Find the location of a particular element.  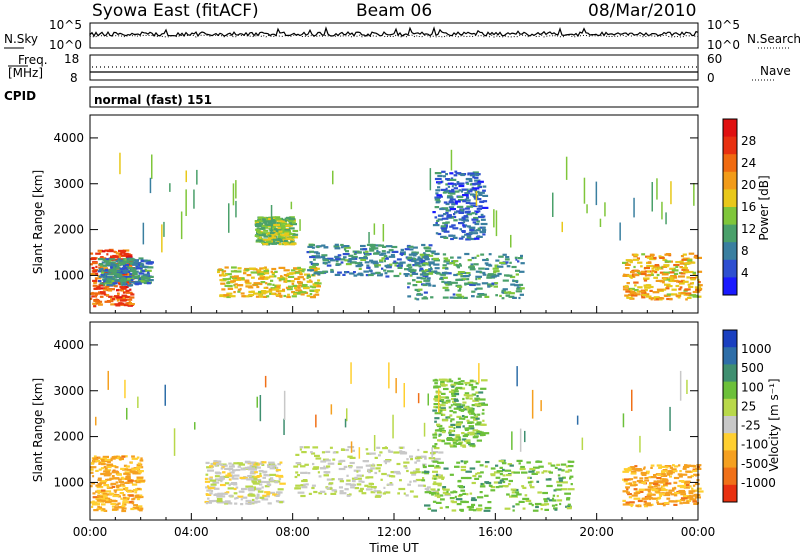

velocity-colorbar-label: Velocity [m s⁻¹] is located at coordinates (774, 424).